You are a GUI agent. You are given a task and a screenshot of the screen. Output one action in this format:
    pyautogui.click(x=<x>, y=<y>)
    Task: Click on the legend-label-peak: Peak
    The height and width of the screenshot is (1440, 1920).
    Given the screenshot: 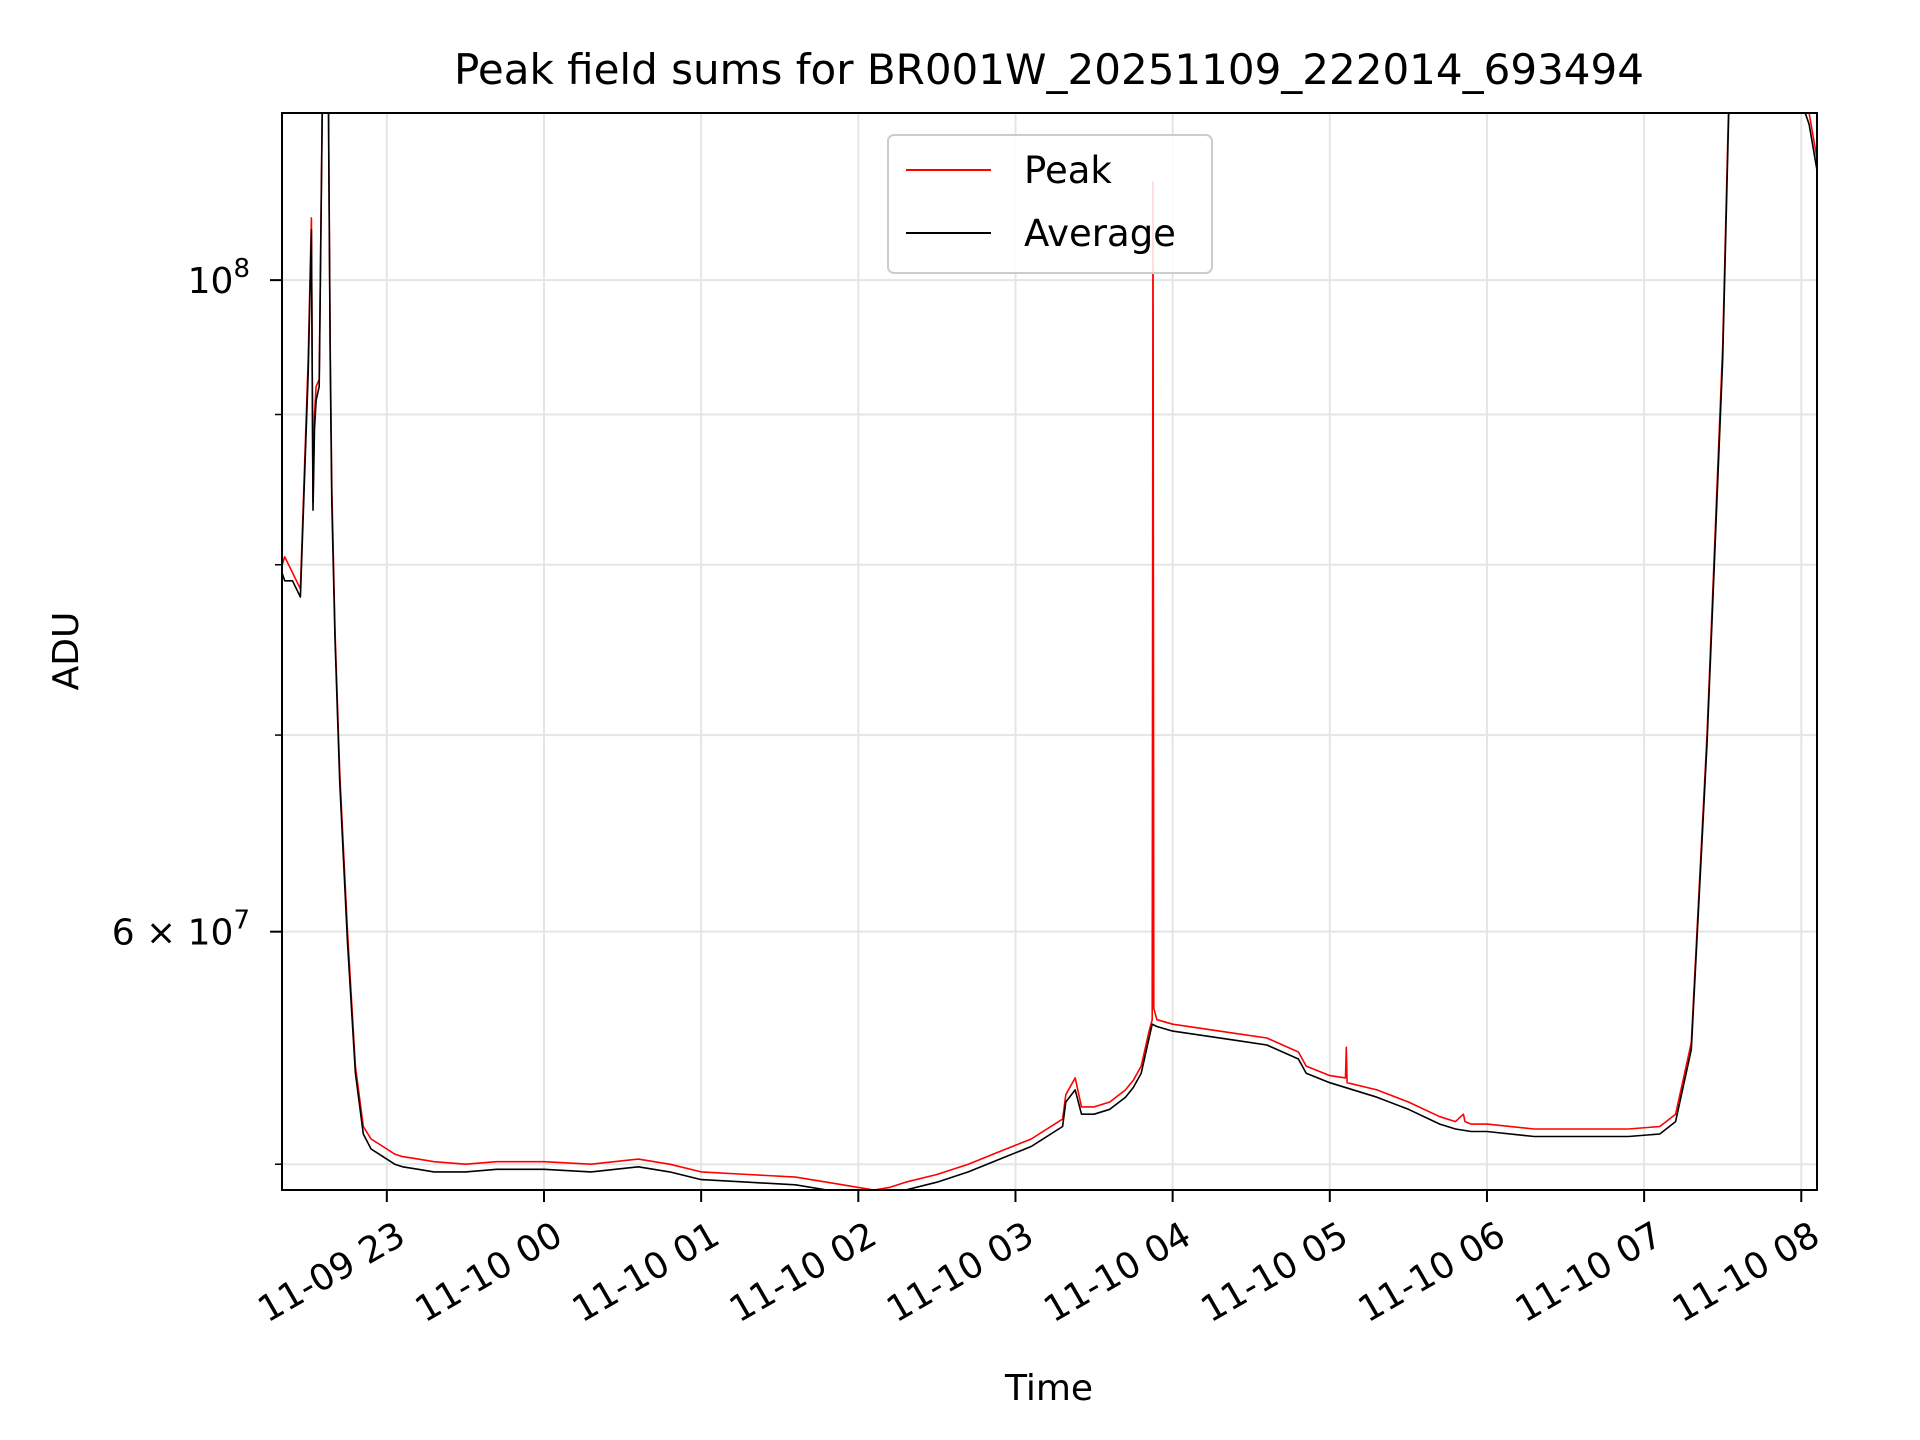 What is the action you would take?
    pyautogui.click(x=1068, y=170)
    